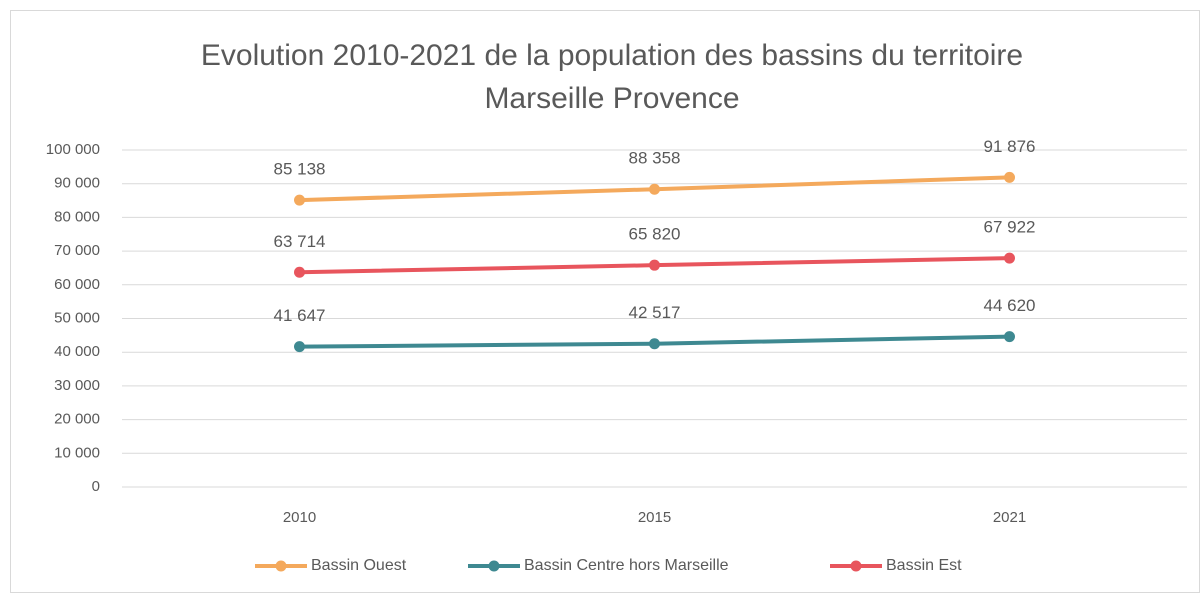 The width and height of the screenshot is (1200, 593). Describe the element at coordinates (1009, 517) in the screenshot. I see `x-tick-label: 2021` at that location.